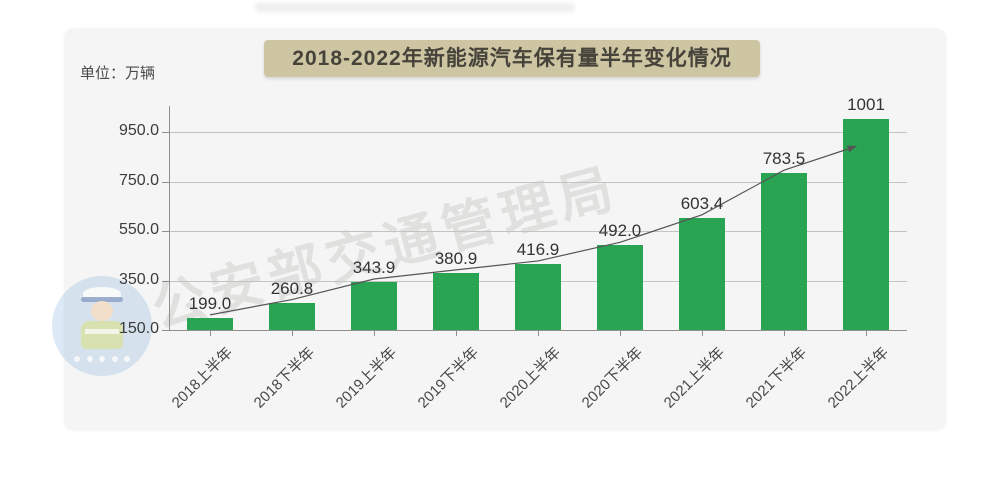 The width and height of the screenshot is (983, 479). Describe the element at coordinates (456, 258) in the screenshot. I see `bar-value-label: 380.9` at that location.